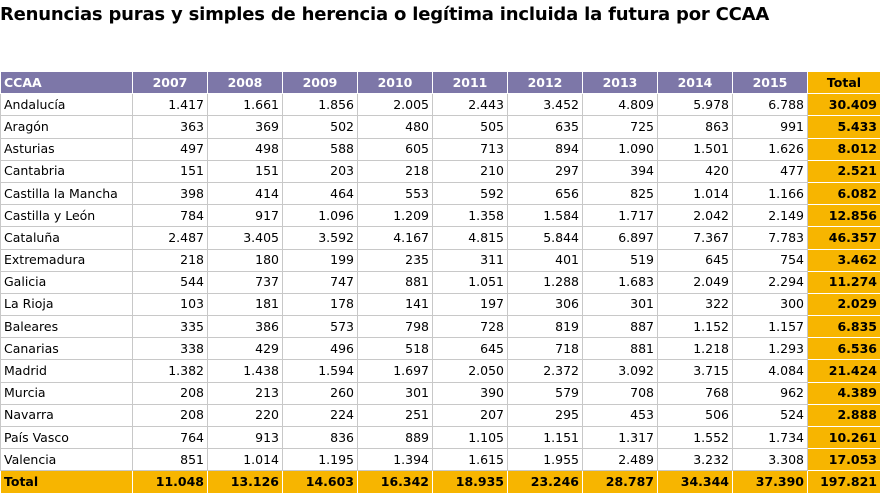 This screenshot has height=495, width=880. I want to click on year-value: 207, so click(470, 415).